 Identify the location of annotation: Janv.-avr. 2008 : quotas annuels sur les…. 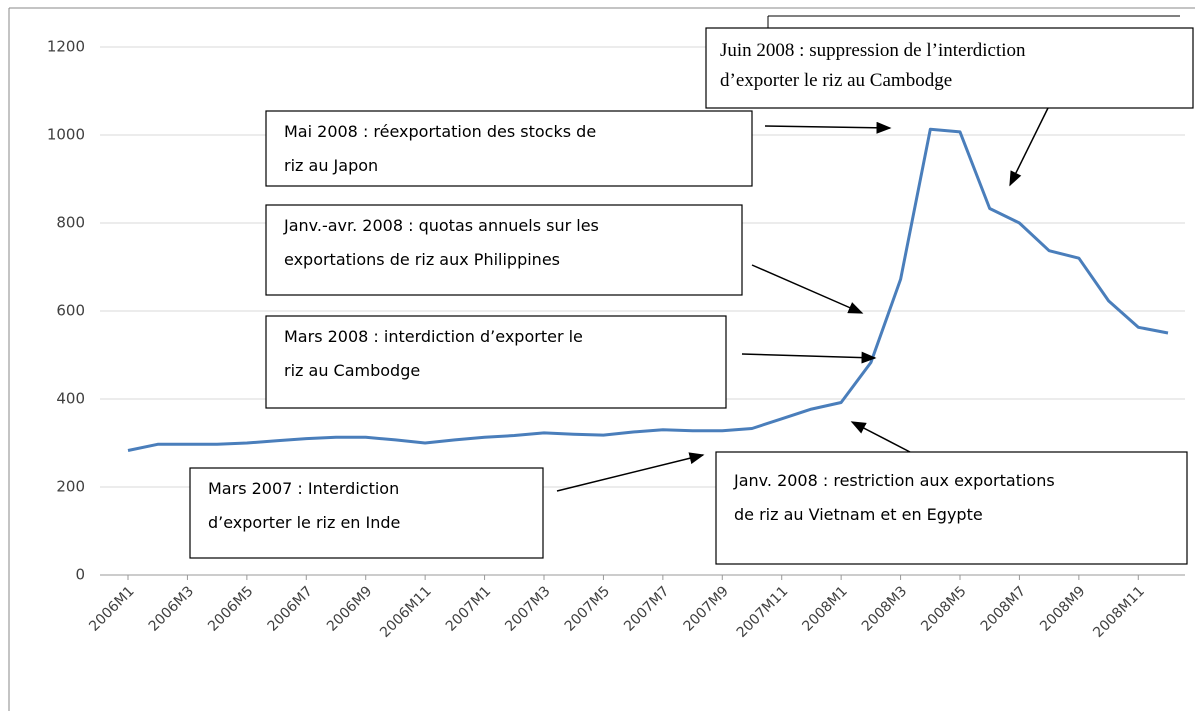
(504, 250).